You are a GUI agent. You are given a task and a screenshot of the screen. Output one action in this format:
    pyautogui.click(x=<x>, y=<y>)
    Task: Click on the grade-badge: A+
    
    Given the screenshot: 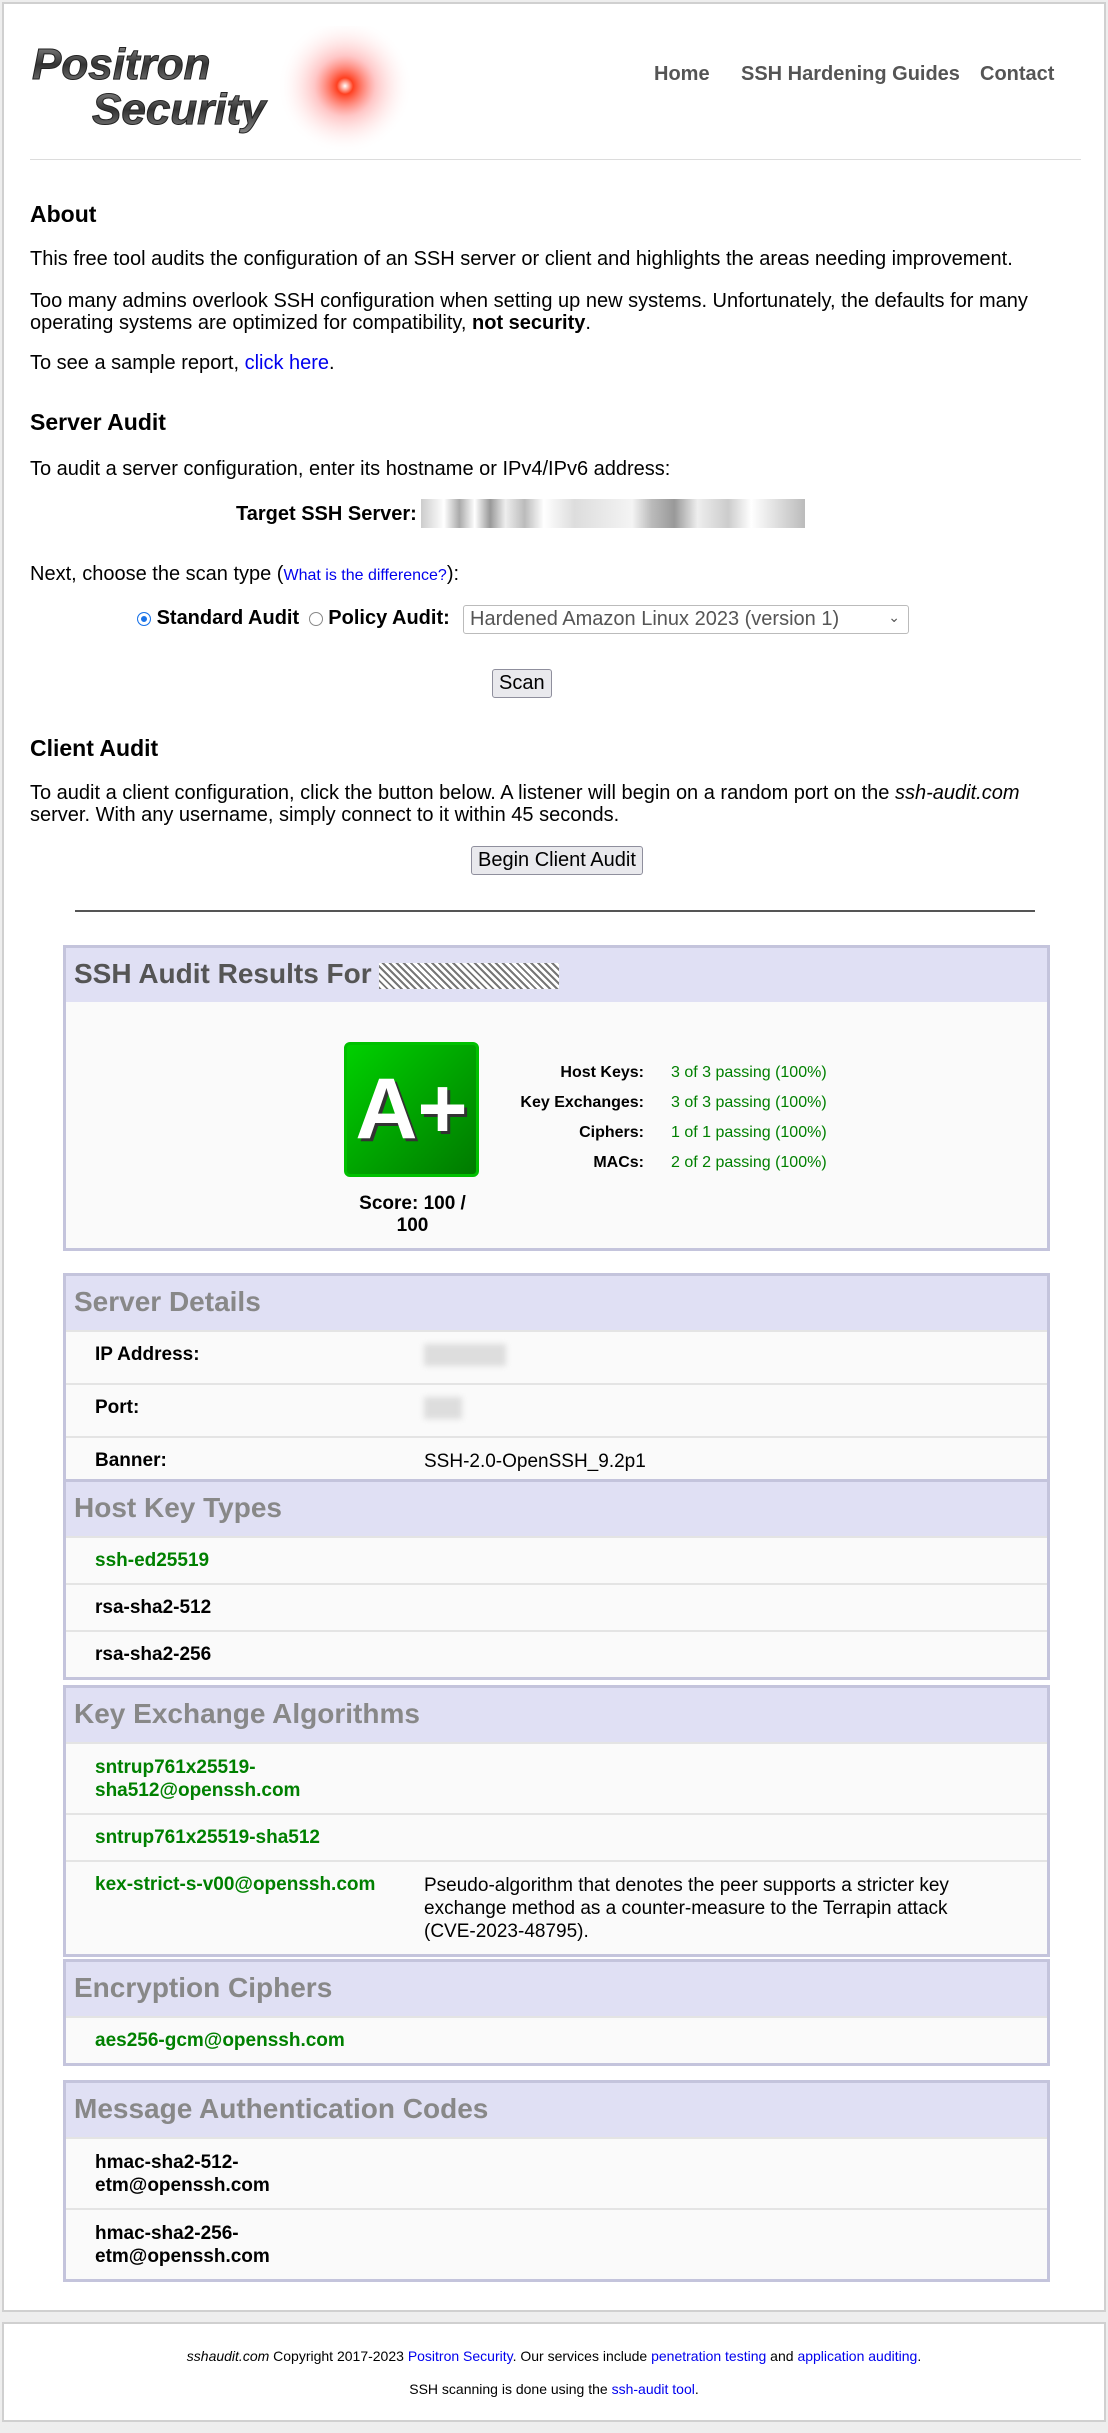 What is the action you would take?
    pyautogui.click(x=411, y=1109)
    